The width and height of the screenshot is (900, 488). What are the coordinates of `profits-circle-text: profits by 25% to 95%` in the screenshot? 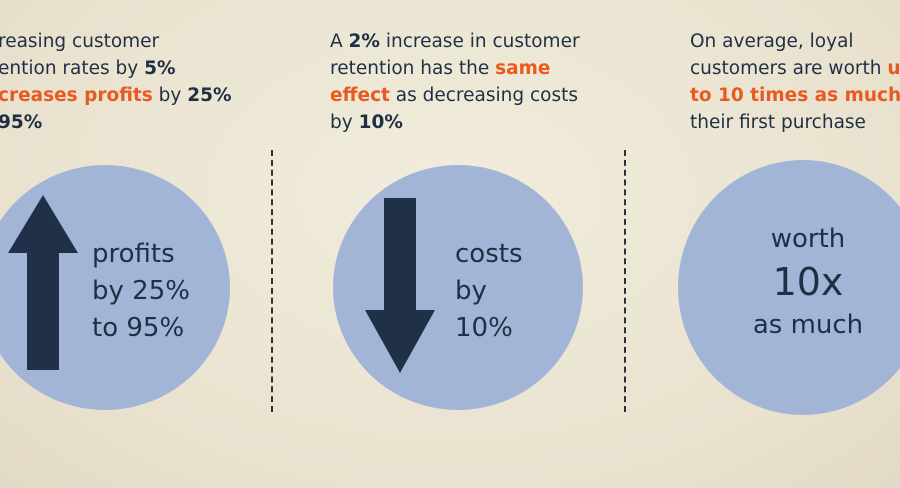 It's located at (141, 291).